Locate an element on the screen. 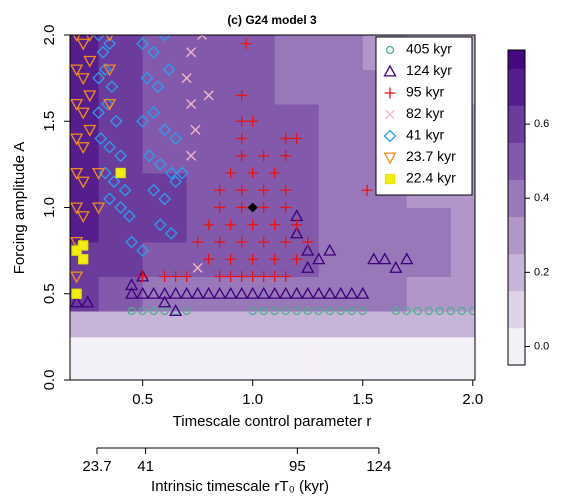 Image resolution: width=576 pixels, height=504 pixels. colorbar-tick-label: 0.2 is located at coordinates (541, 272).